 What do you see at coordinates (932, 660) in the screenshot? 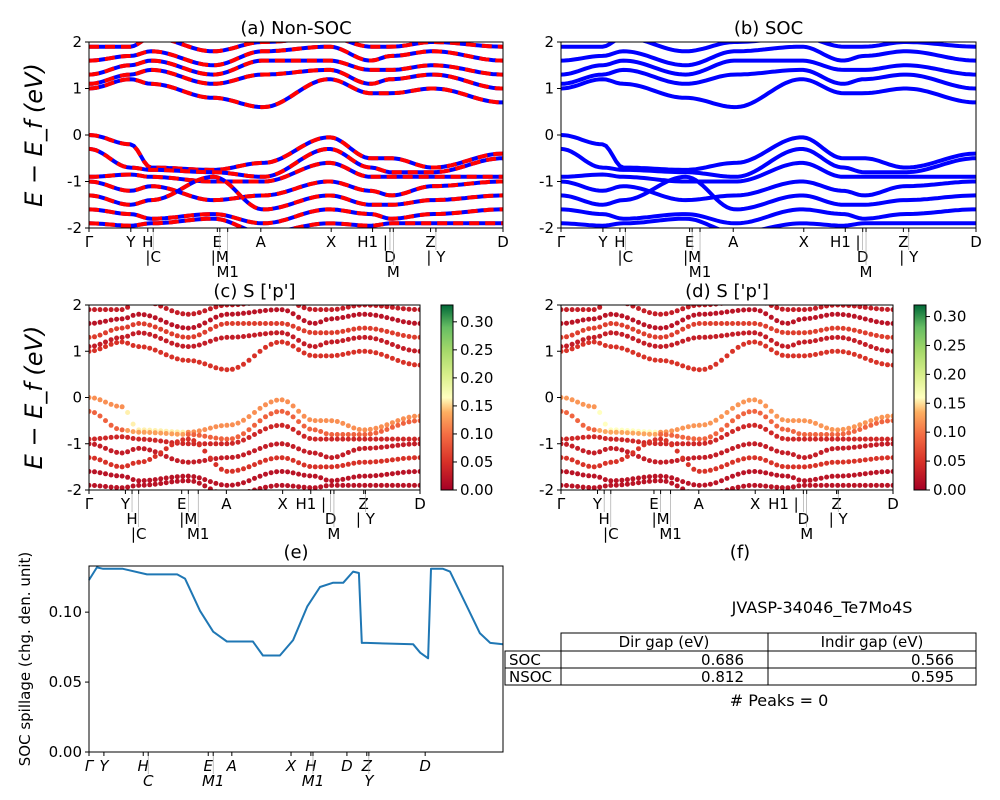
I see `row-soc-indir: 0.566` at bounding box center [932, 660].